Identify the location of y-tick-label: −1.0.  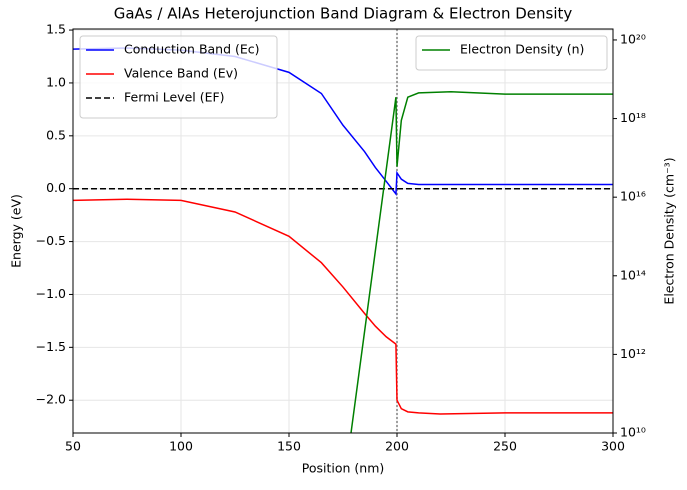
(51, 293).